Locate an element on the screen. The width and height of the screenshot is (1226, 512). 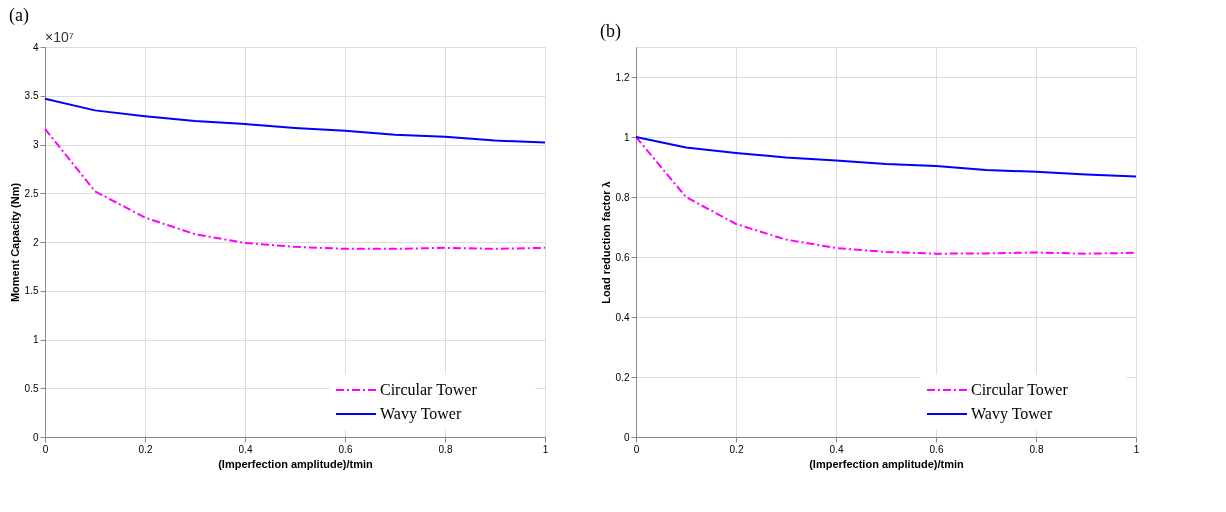
chart-title: (a) is located at coordinates (19, 15).